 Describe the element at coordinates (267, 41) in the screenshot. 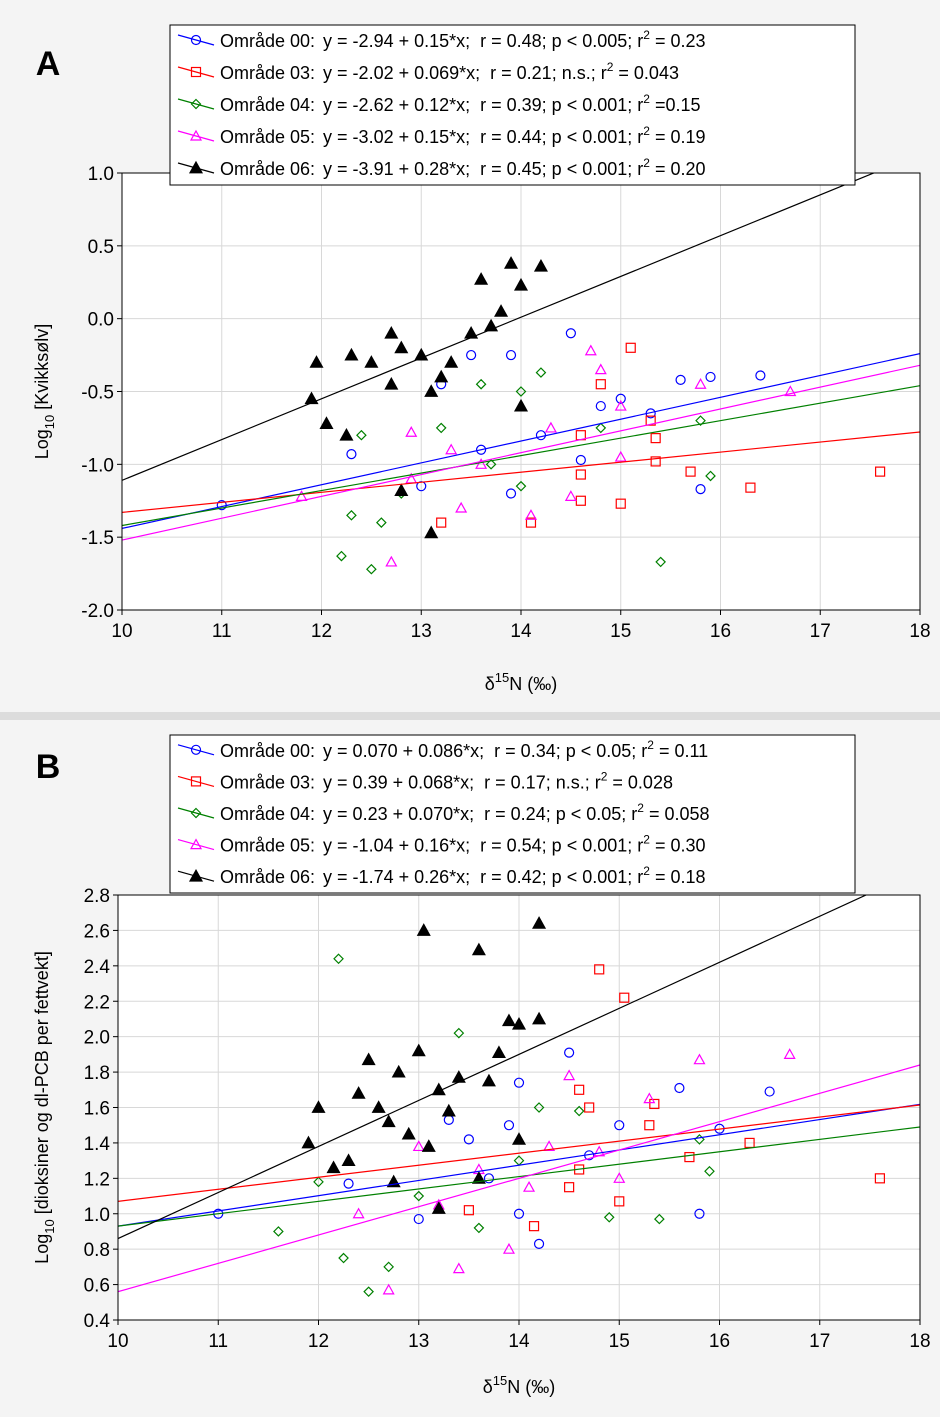

I see `legend-name: Område 00:` at that location.